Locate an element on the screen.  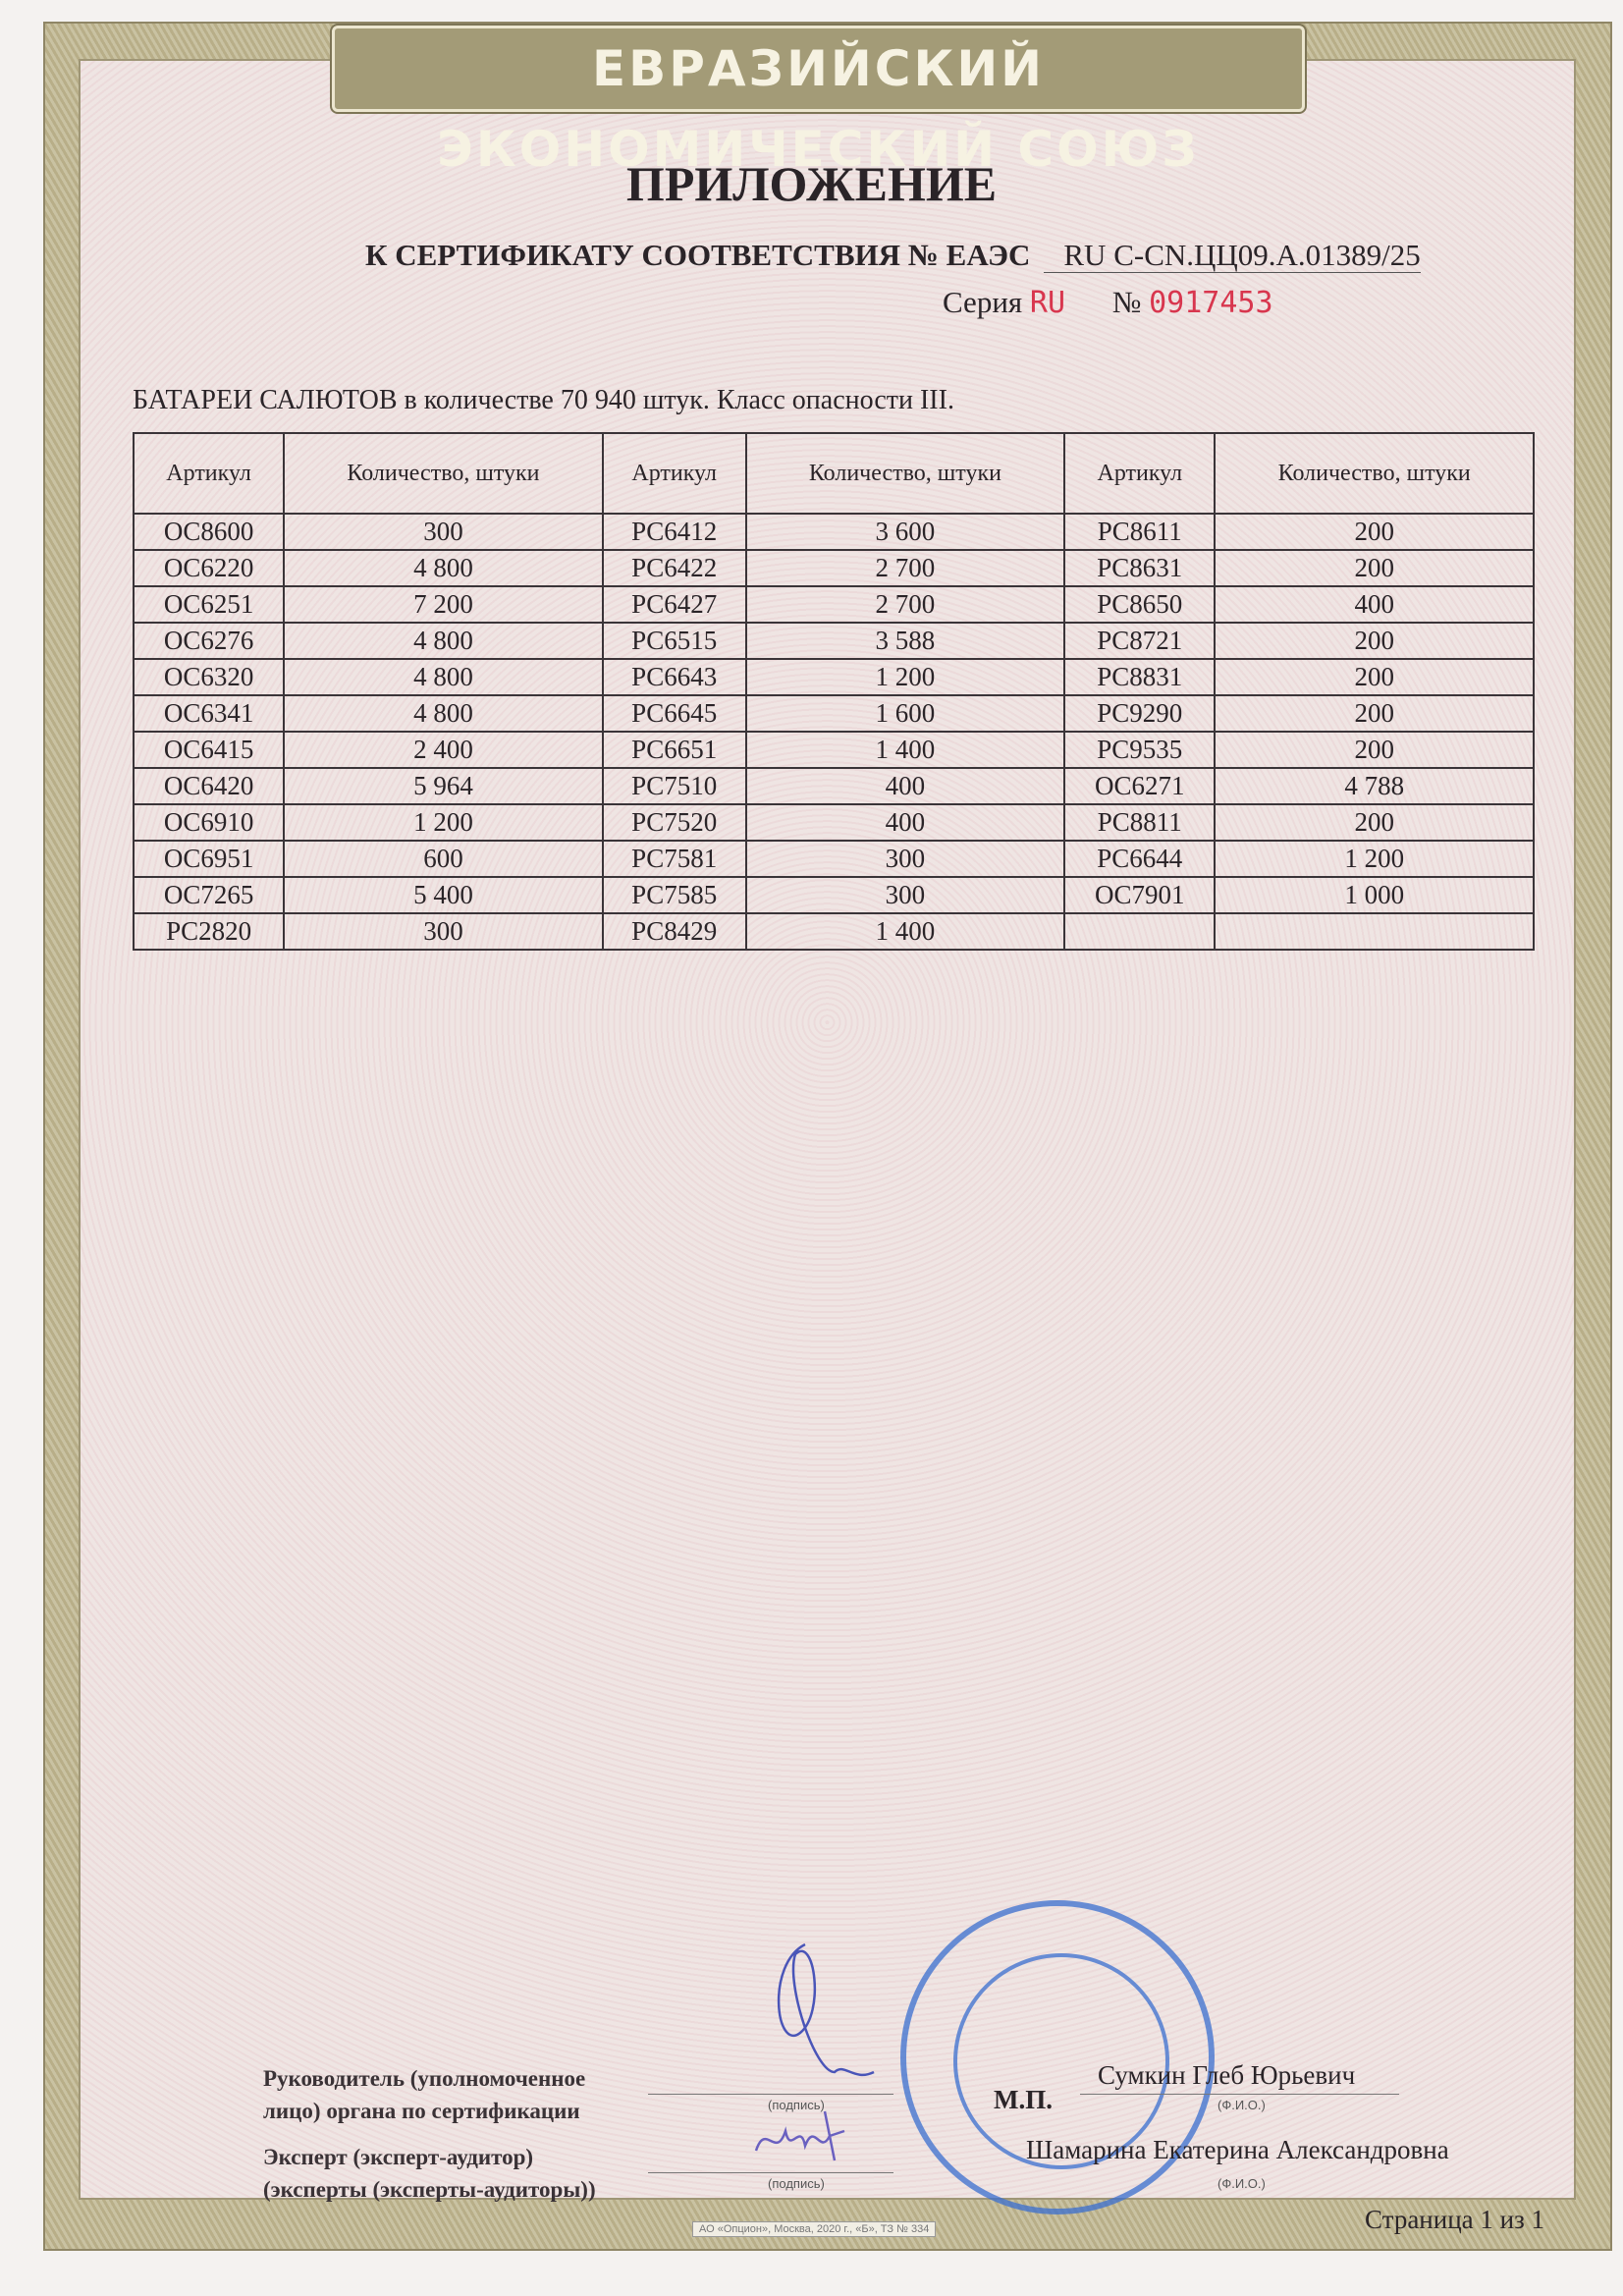
head-name: Сумкин Глеб Юрьевич is located at coordinates (1227, 2075).